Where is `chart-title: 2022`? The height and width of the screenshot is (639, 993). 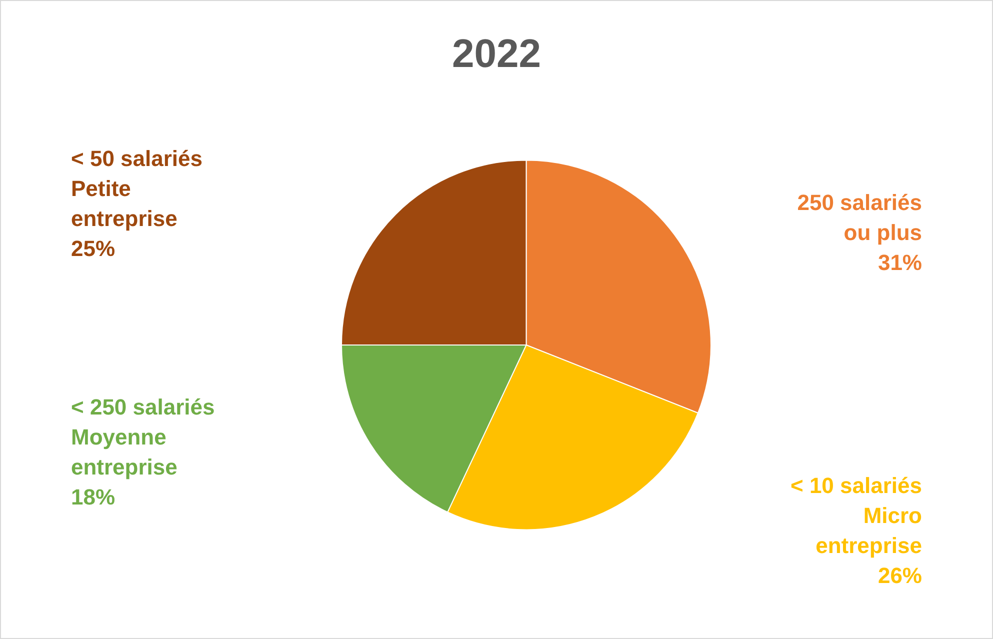
chart-title: 2022 is located at coordinates (496, 54).